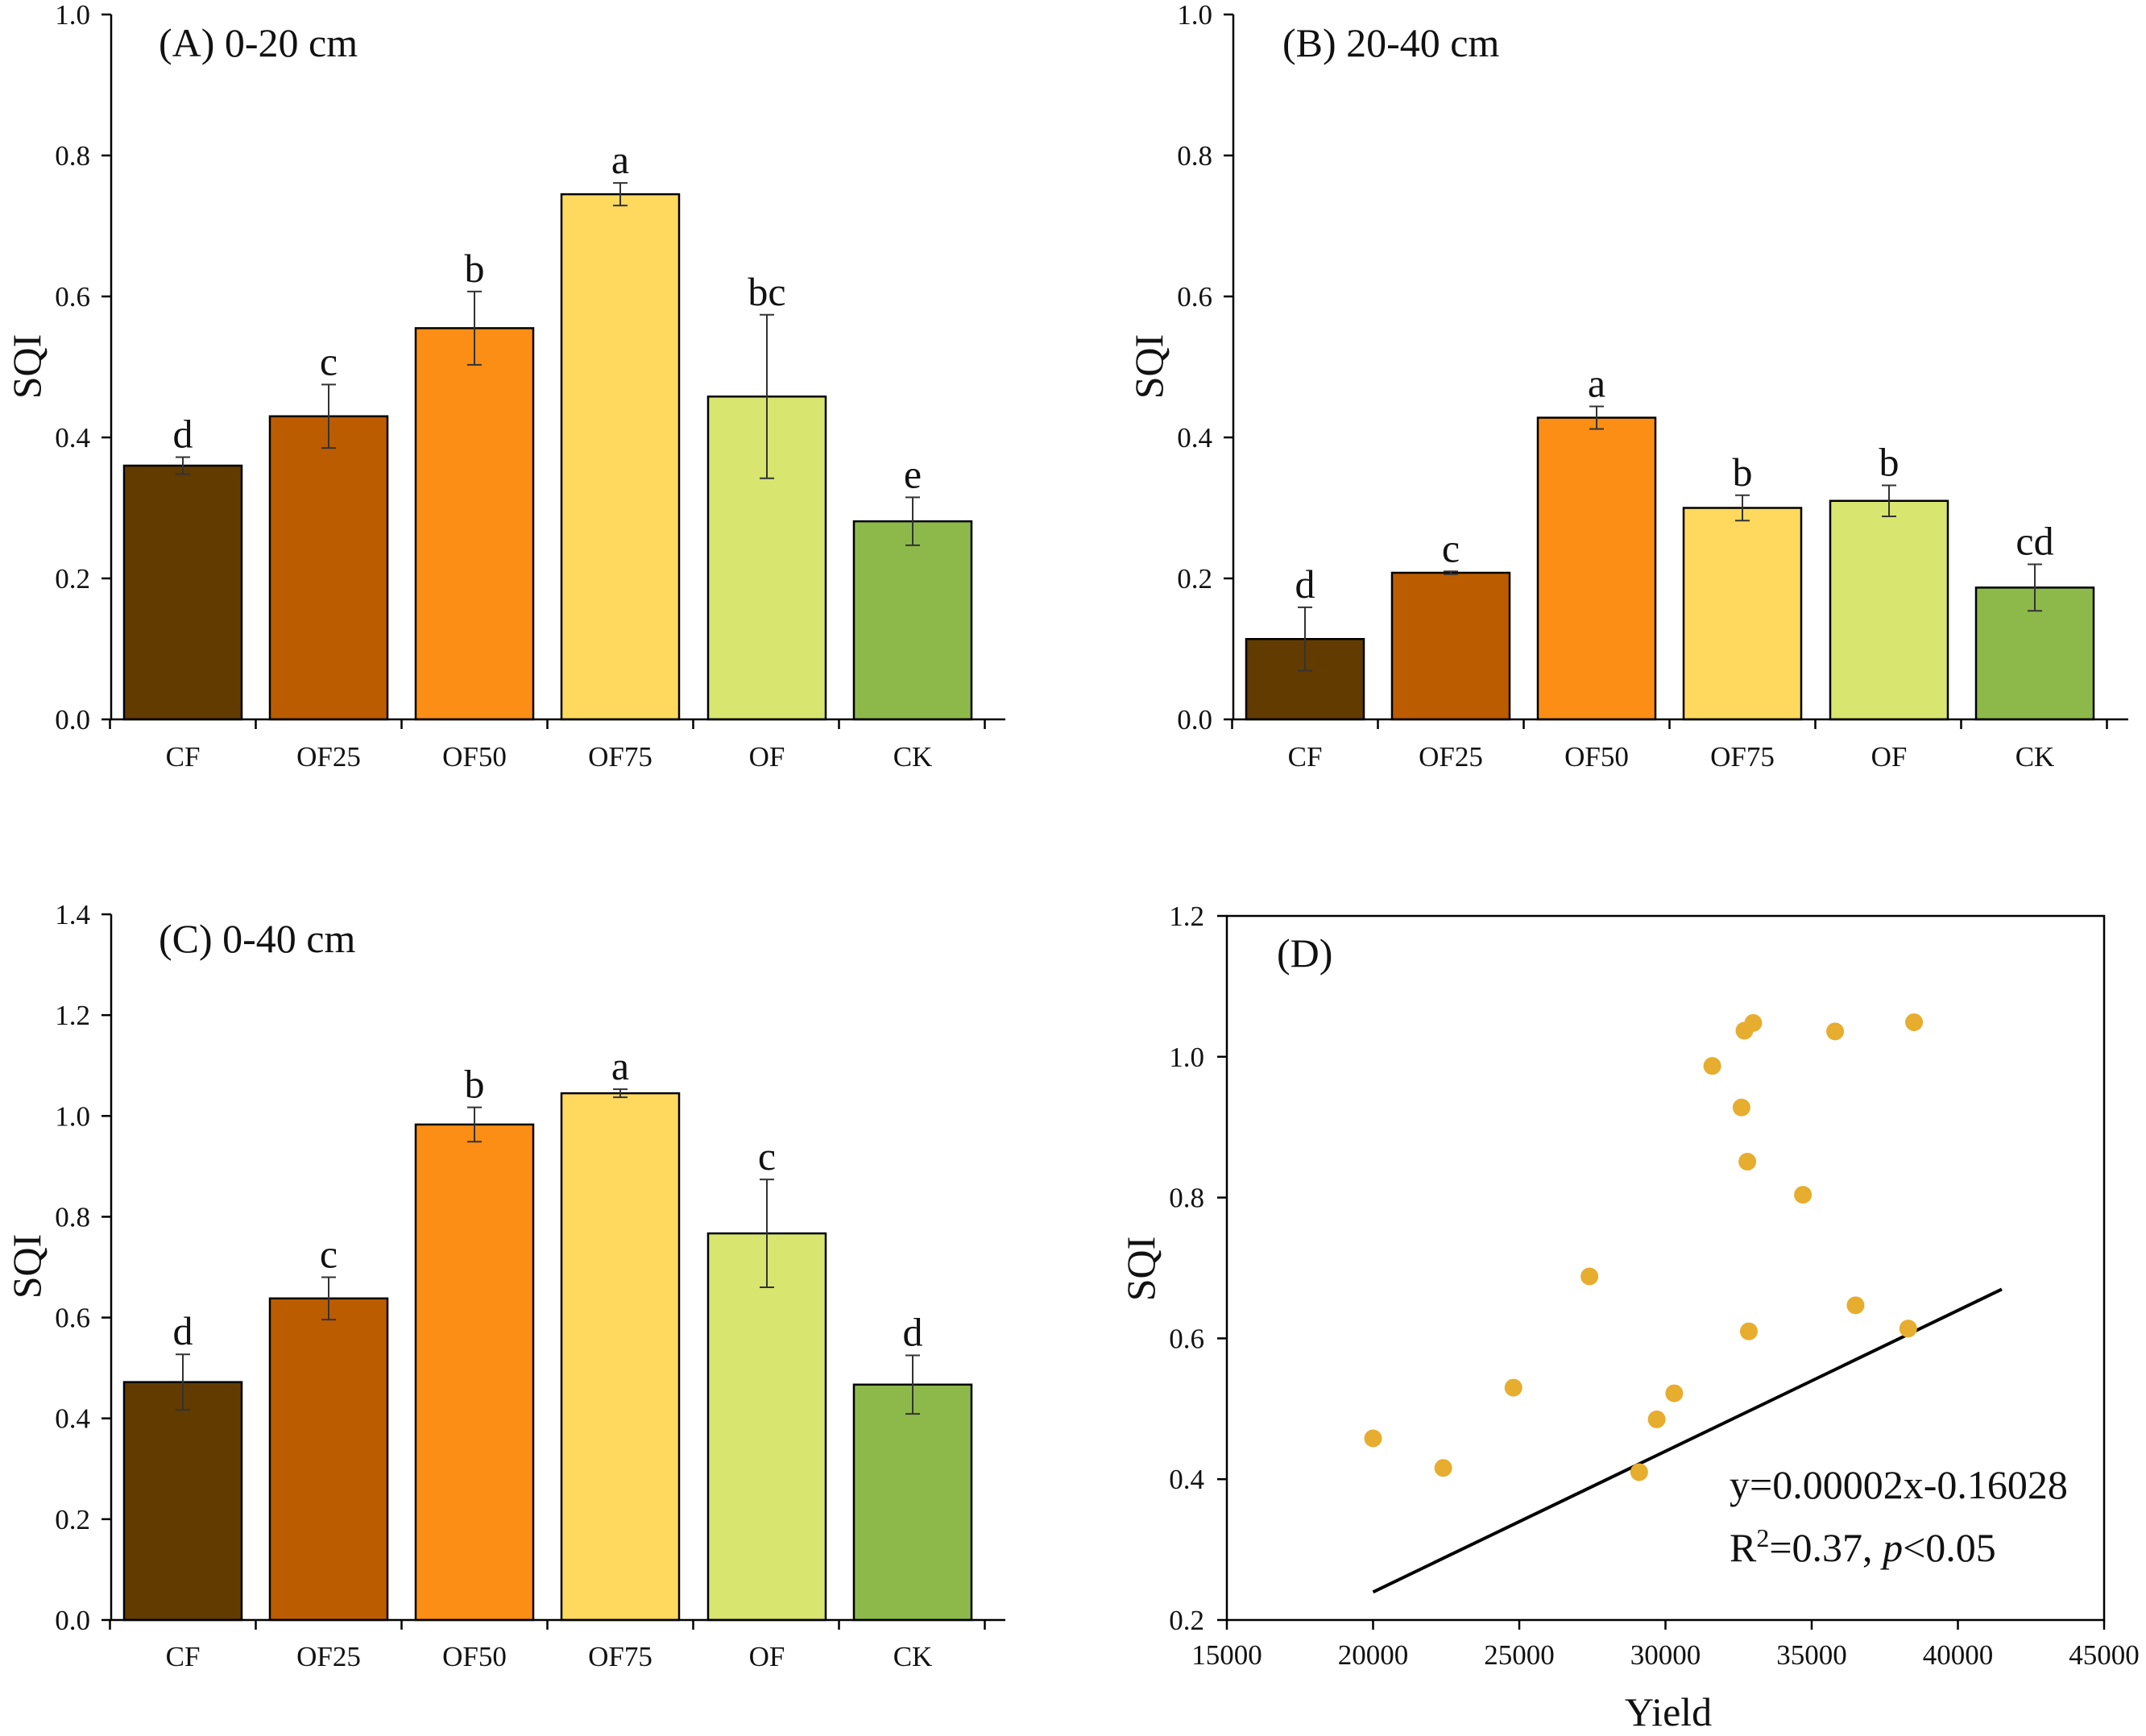 The width and height of the screenshot is (2146, 1736). Describe the element at coordinates (1743, 757) in the screenshot. I see `panel-b-category-label: OF75` at that location.